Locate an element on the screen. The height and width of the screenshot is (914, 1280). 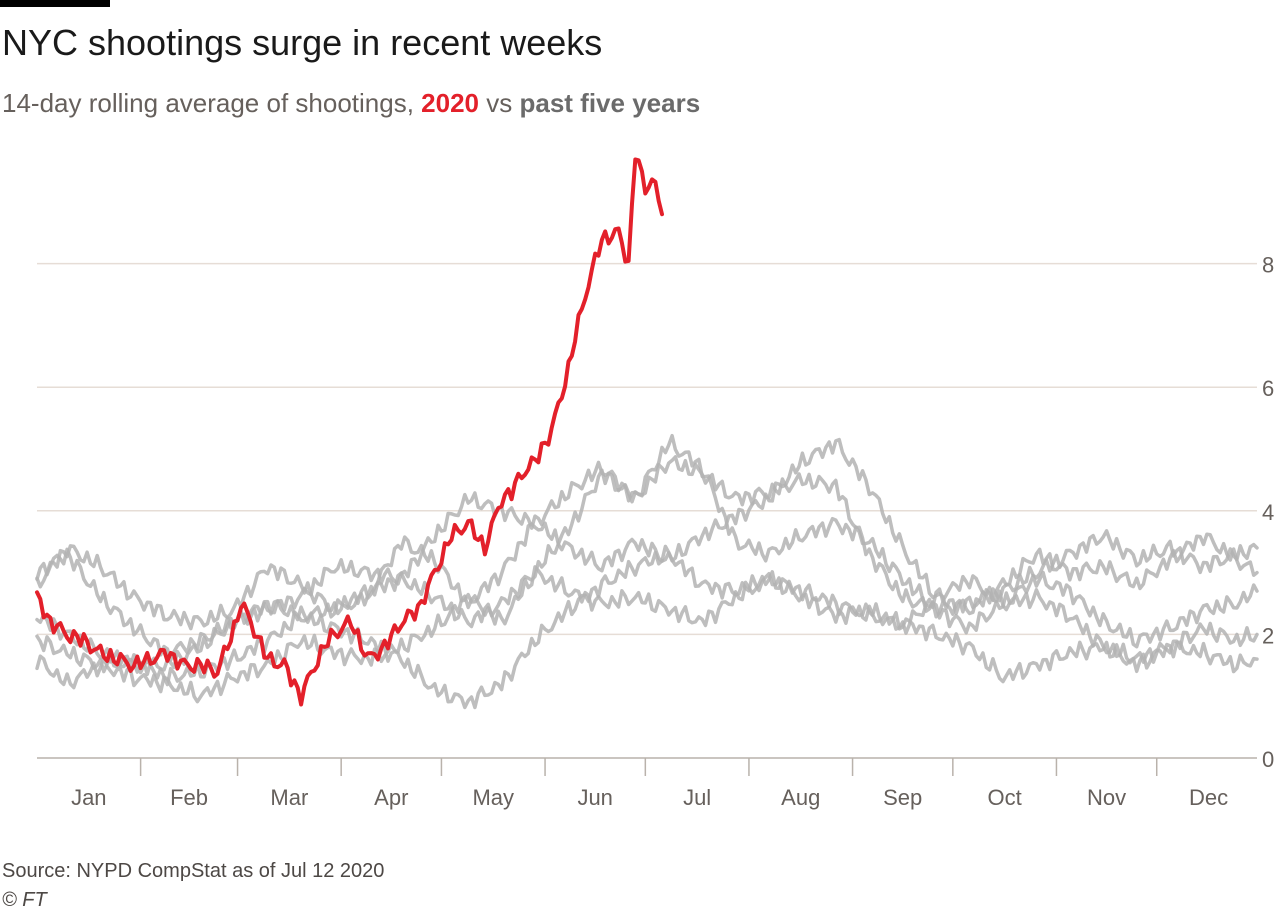
x-tick-label-mar: Mar is located at coordinates (289, 797).